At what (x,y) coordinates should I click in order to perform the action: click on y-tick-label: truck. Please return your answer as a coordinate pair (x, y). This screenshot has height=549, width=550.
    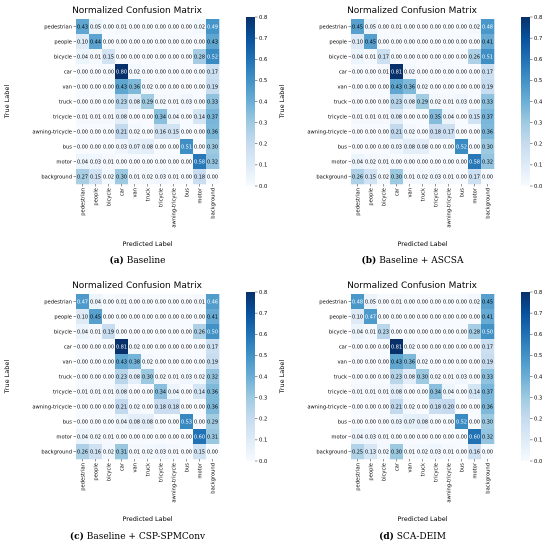
    Looking at the image, I should click on (340, 377).